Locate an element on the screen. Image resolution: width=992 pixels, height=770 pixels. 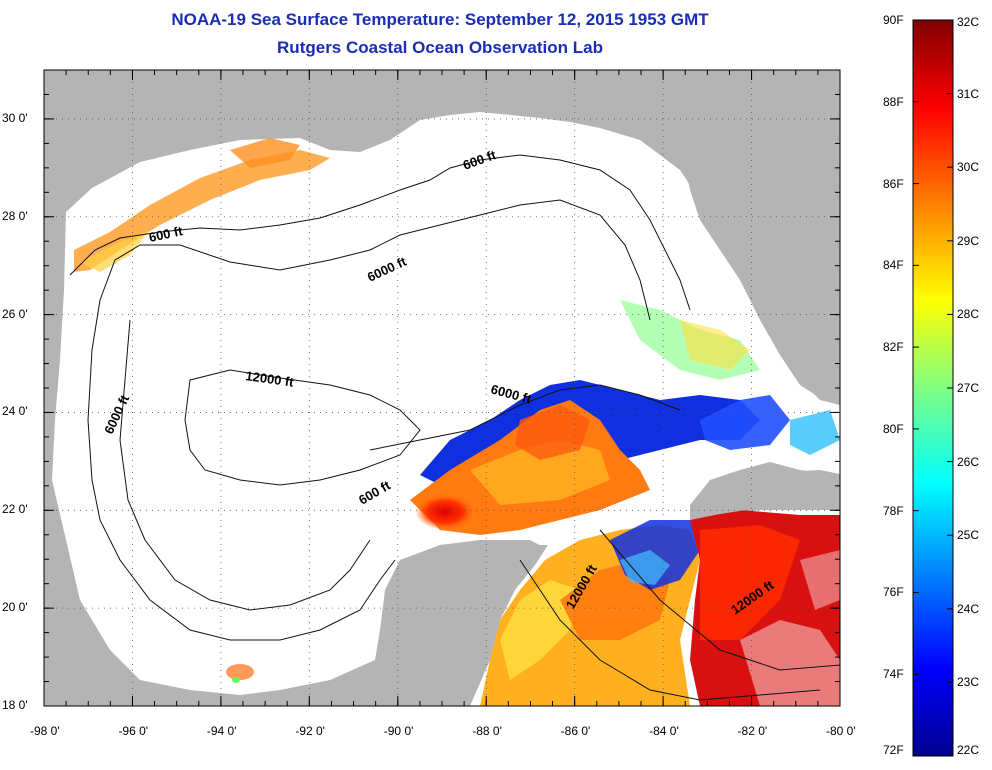
y-tick-label: 28 0' is located at coordinates (15, 215).